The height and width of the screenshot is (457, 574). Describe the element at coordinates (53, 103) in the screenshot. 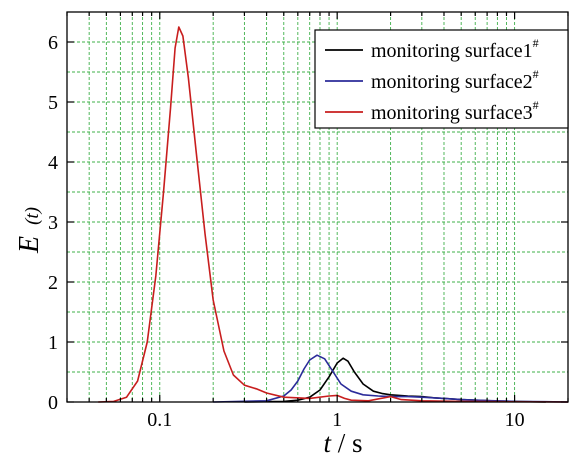

I see `y-tick-label: 5` at that location.